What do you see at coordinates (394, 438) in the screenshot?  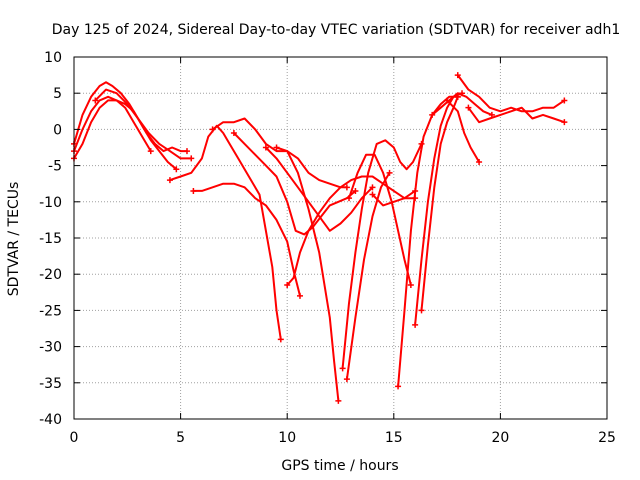 I see `x-tick-label: 15` at bounding box center [394, 438].